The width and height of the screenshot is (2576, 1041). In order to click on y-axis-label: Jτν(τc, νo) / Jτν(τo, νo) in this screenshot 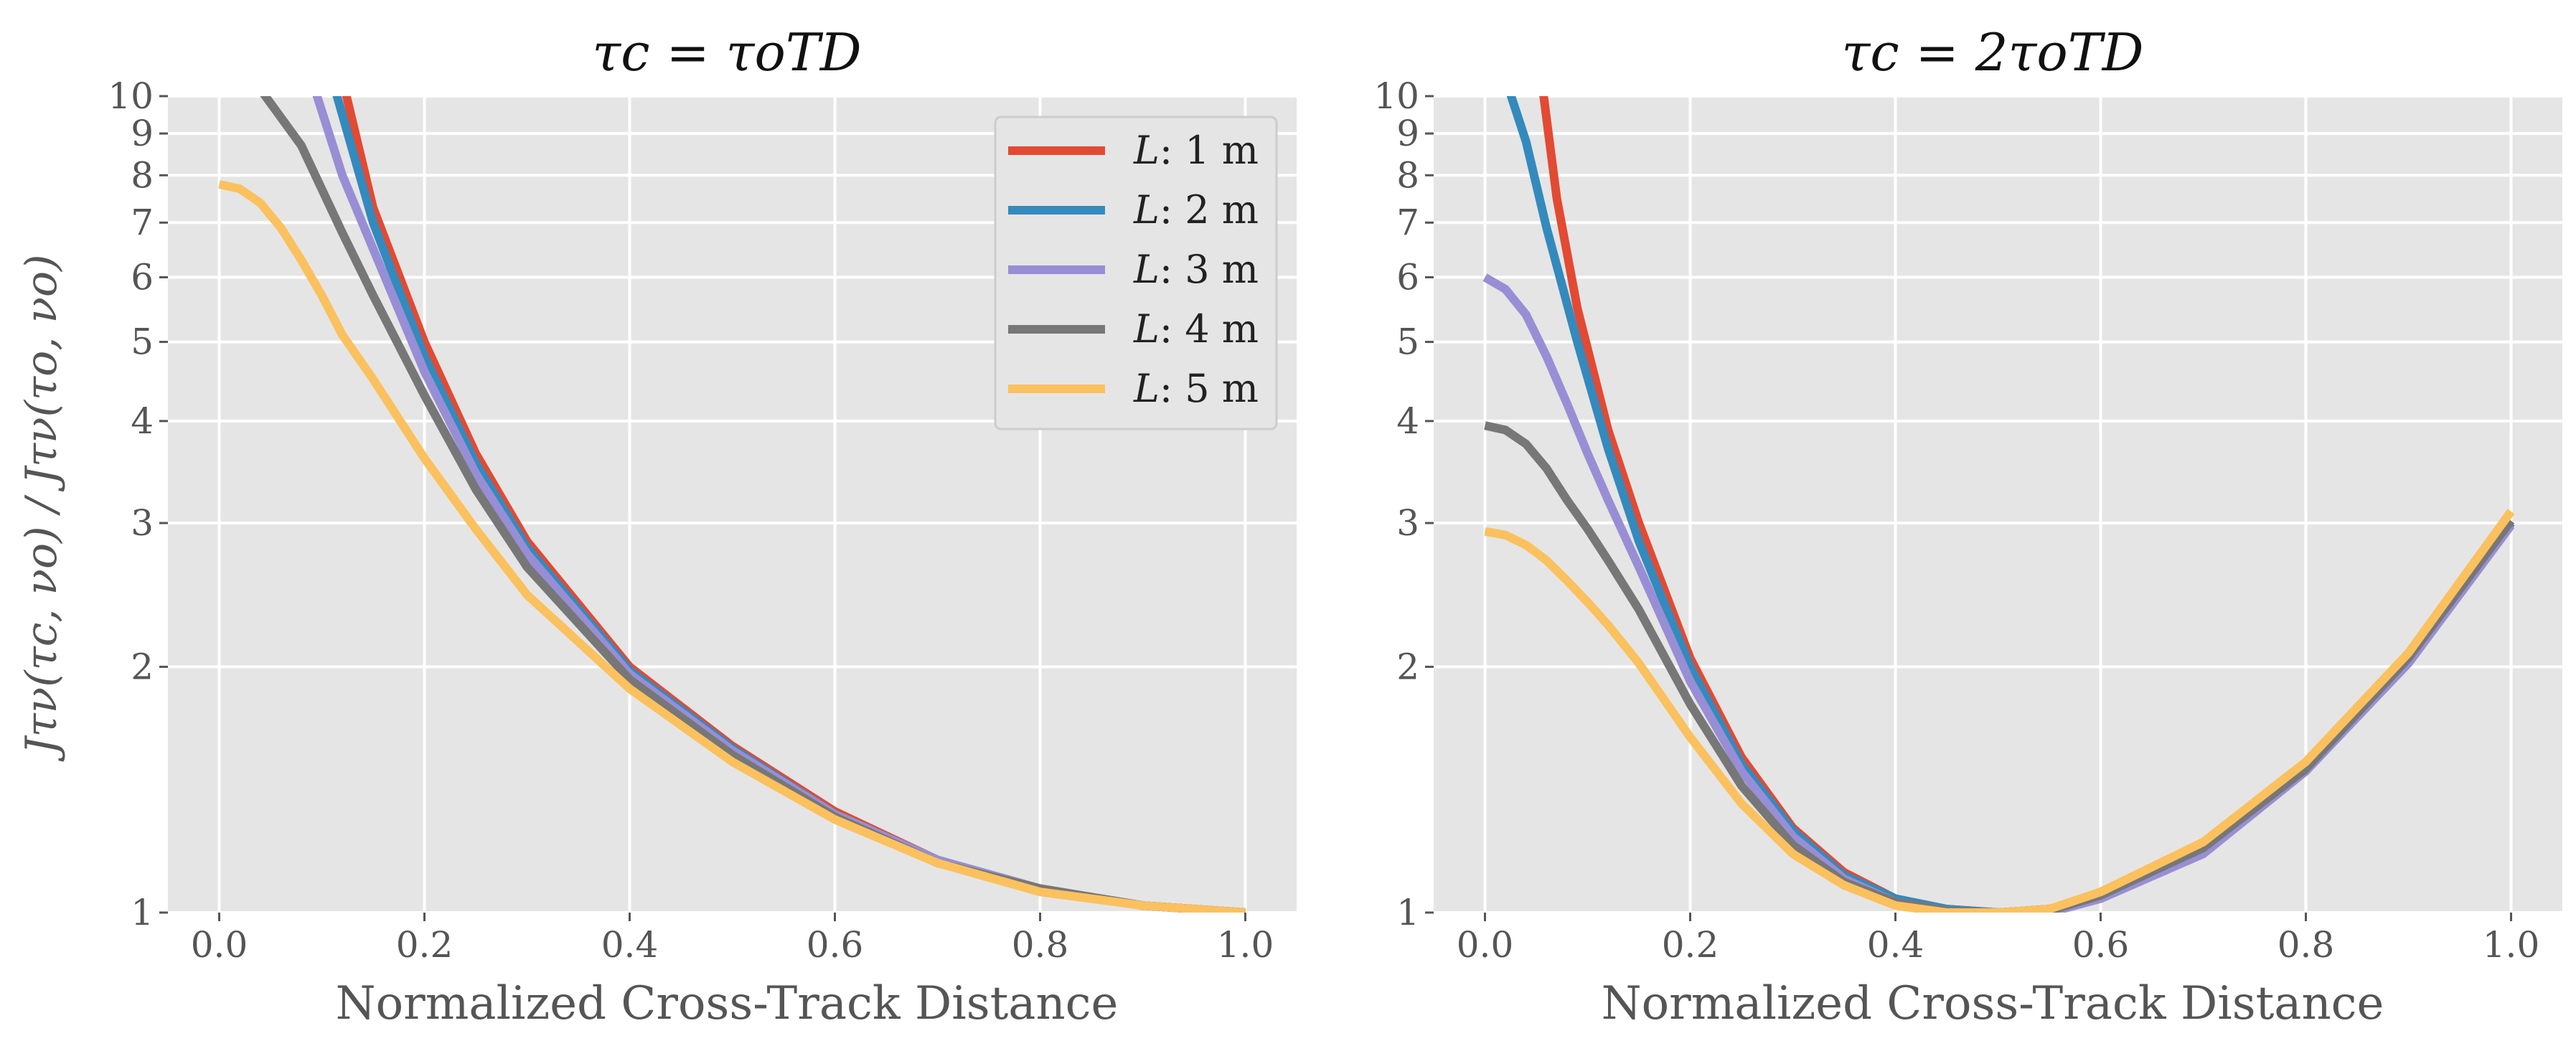, I will do `click(42, 508)`.